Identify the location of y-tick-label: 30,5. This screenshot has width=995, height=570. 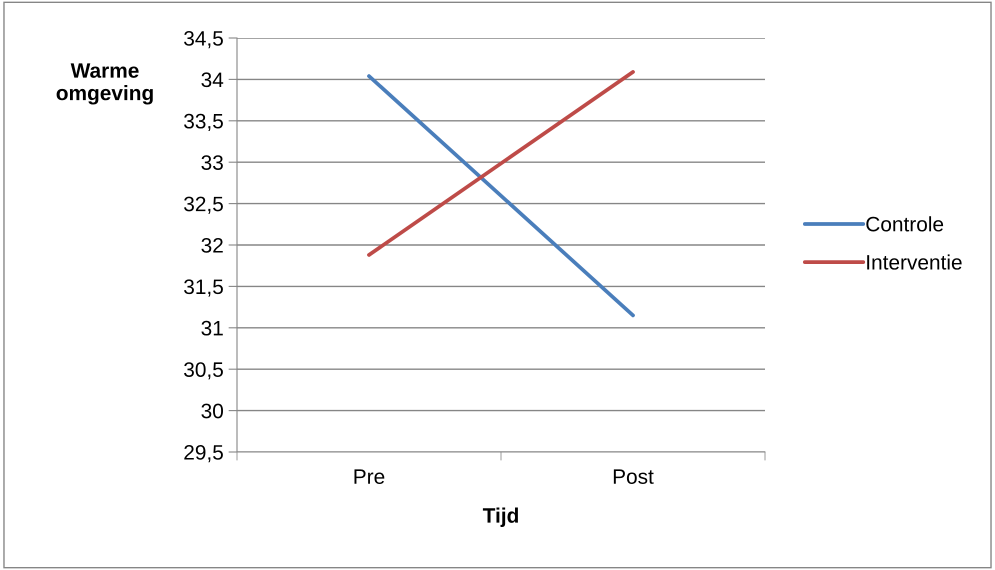
(203, 371).